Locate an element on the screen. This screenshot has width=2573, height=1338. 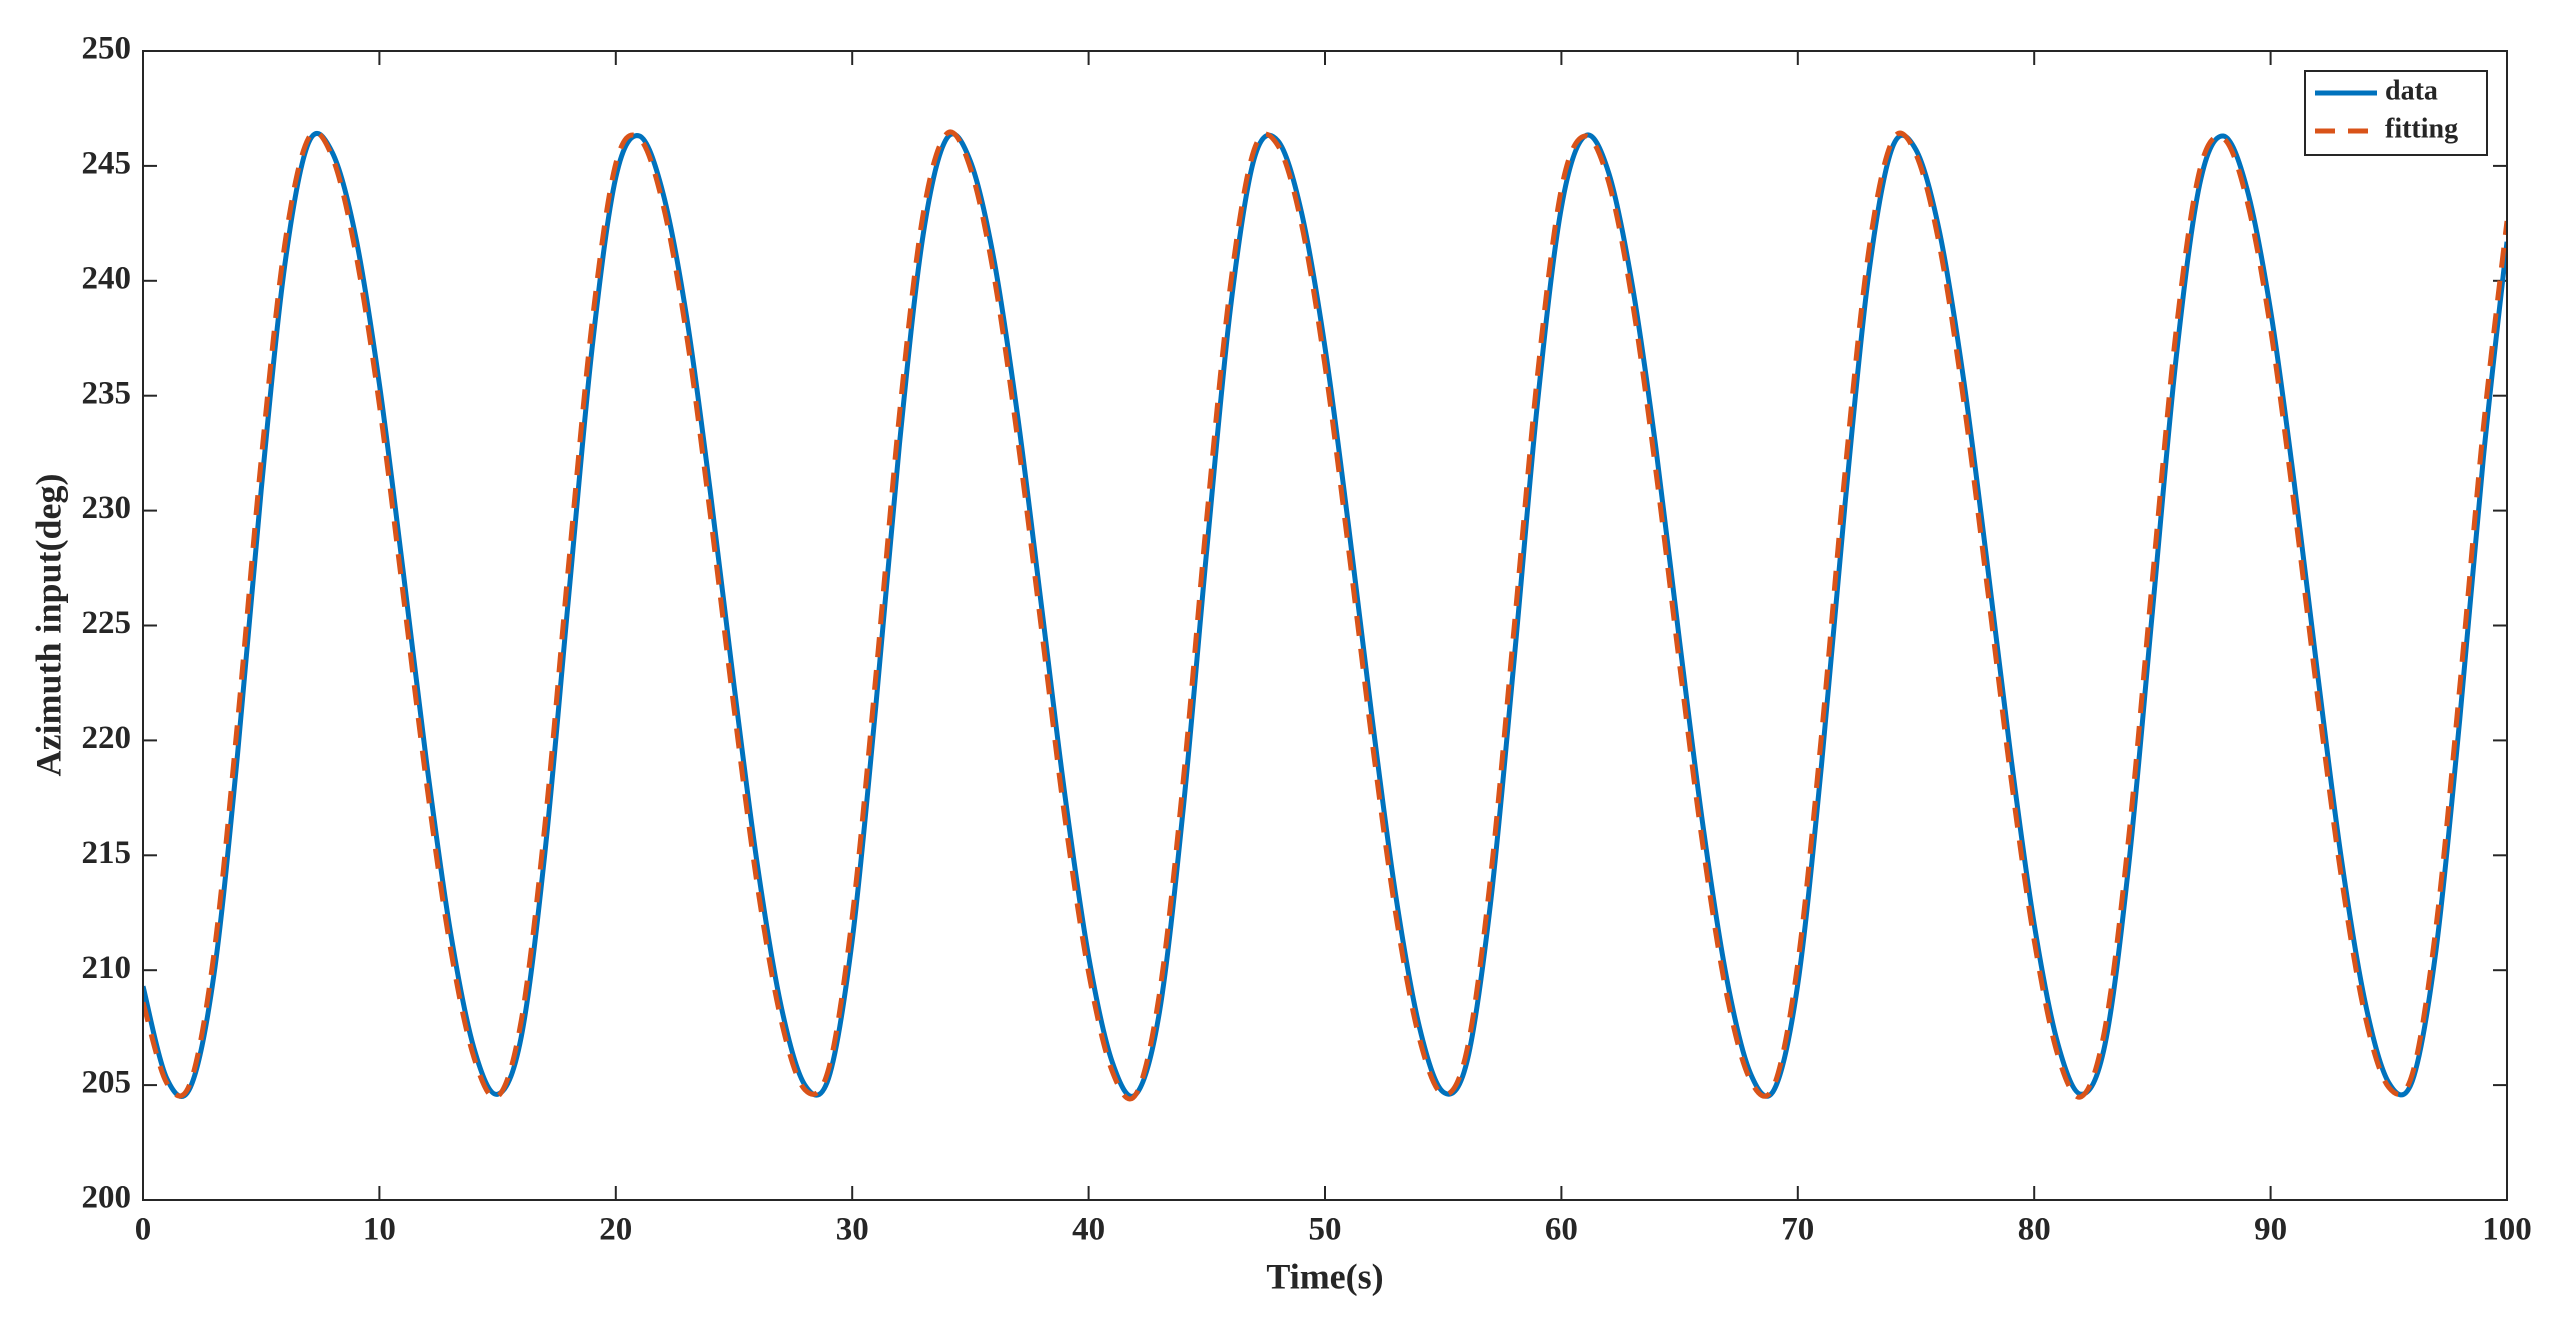
x-tick-label: 80 is located at coordinates (2034, 1230).